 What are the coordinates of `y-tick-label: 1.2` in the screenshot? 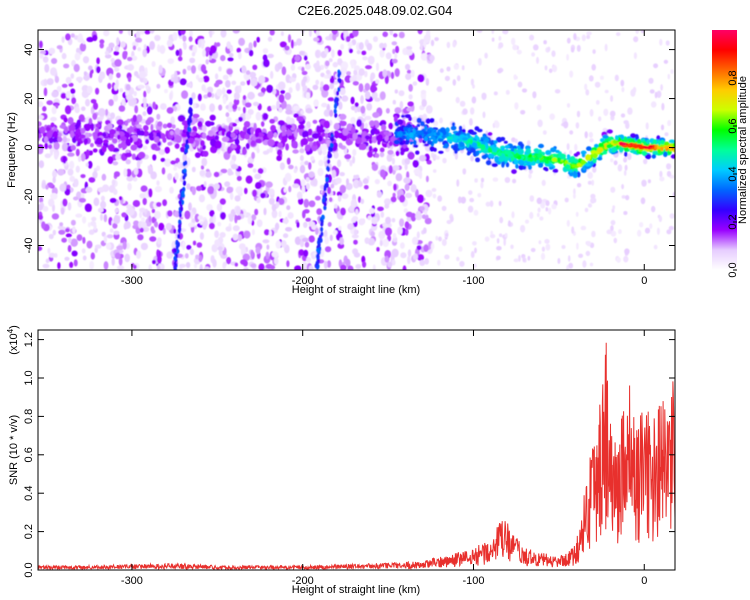 It's located at (29, 339).